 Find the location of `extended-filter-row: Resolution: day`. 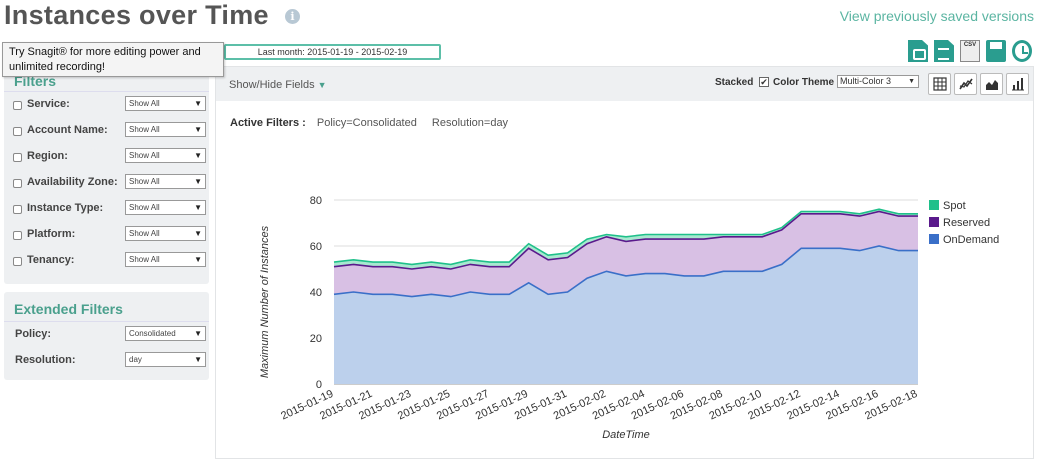

extended-filter-row: Resolution: day is located at coordinates (106, 361).